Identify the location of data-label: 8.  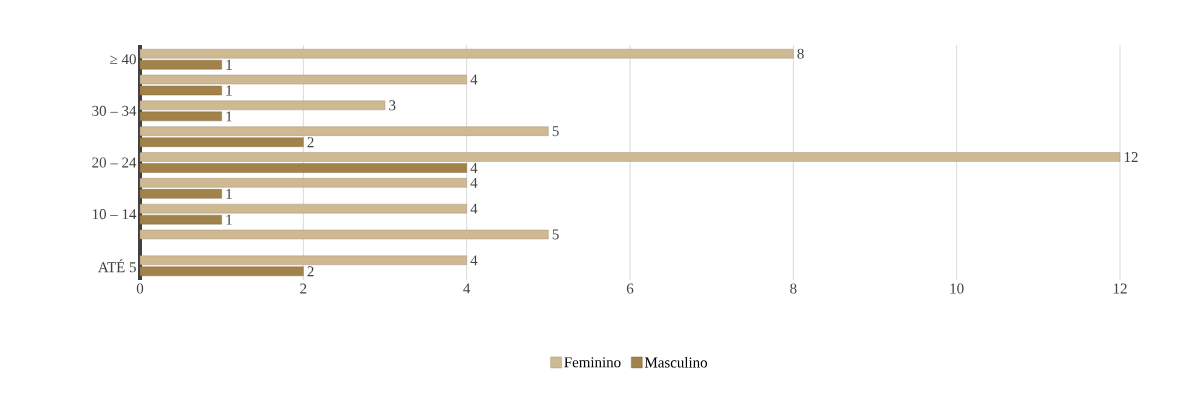
(800, 53).